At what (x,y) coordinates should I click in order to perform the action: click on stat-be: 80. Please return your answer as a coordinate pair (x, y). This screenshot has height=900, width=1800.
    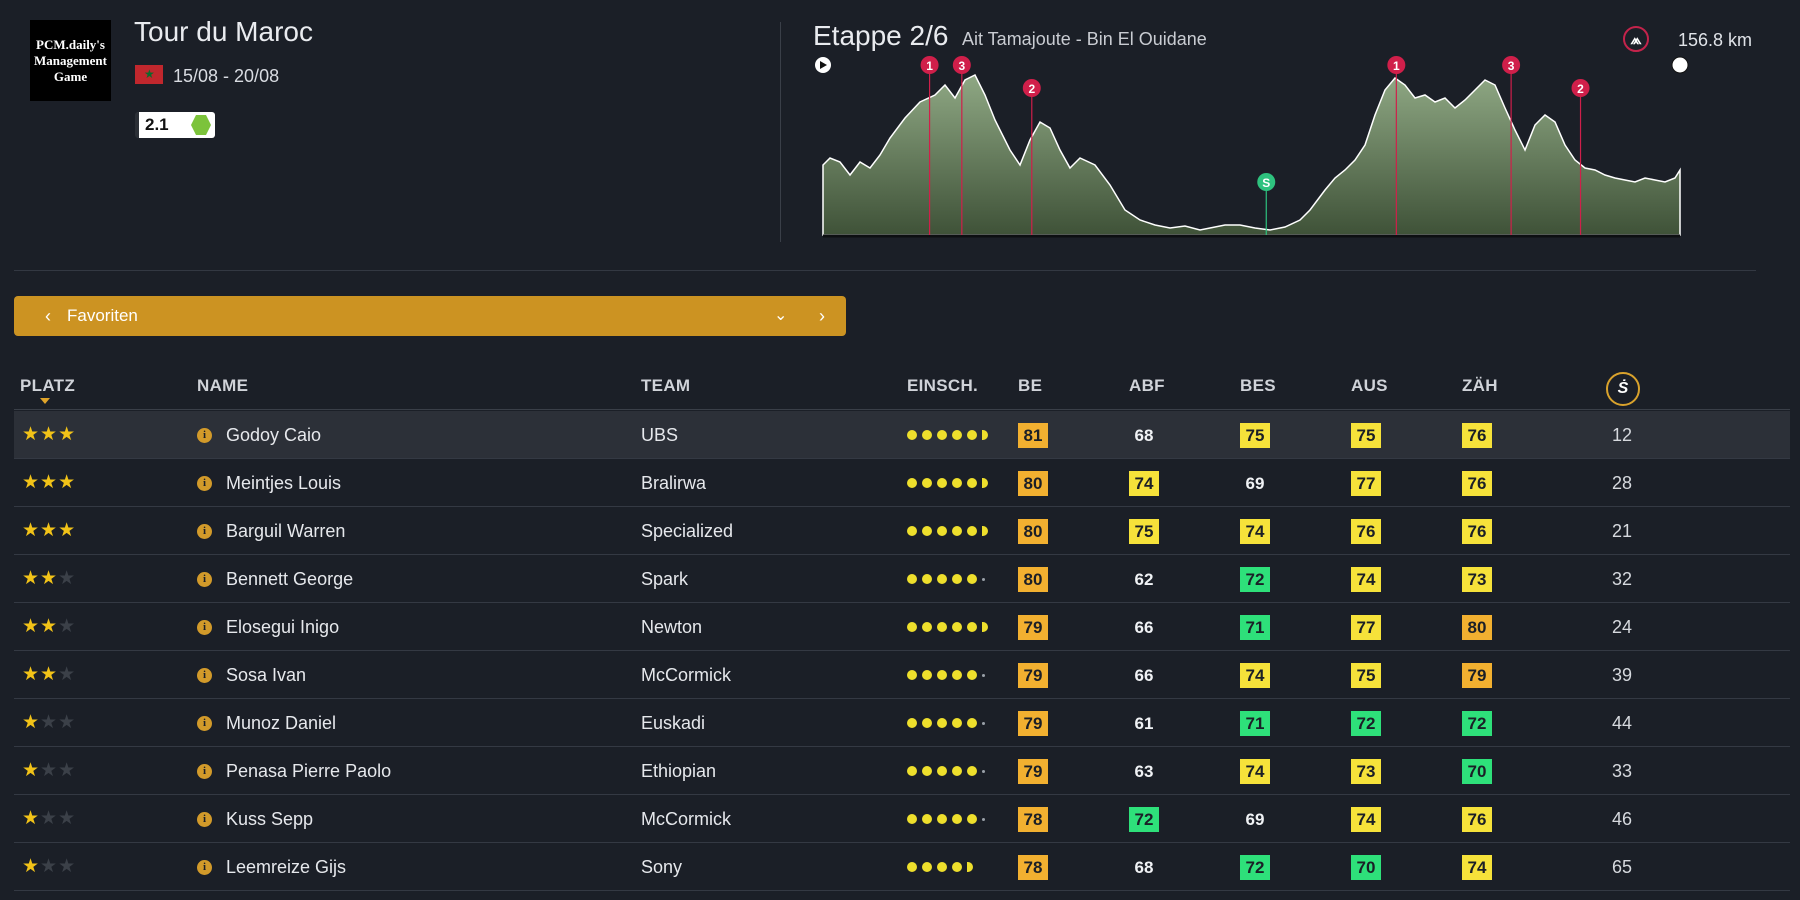
    Looking at the image, I should click on (1033, 579).